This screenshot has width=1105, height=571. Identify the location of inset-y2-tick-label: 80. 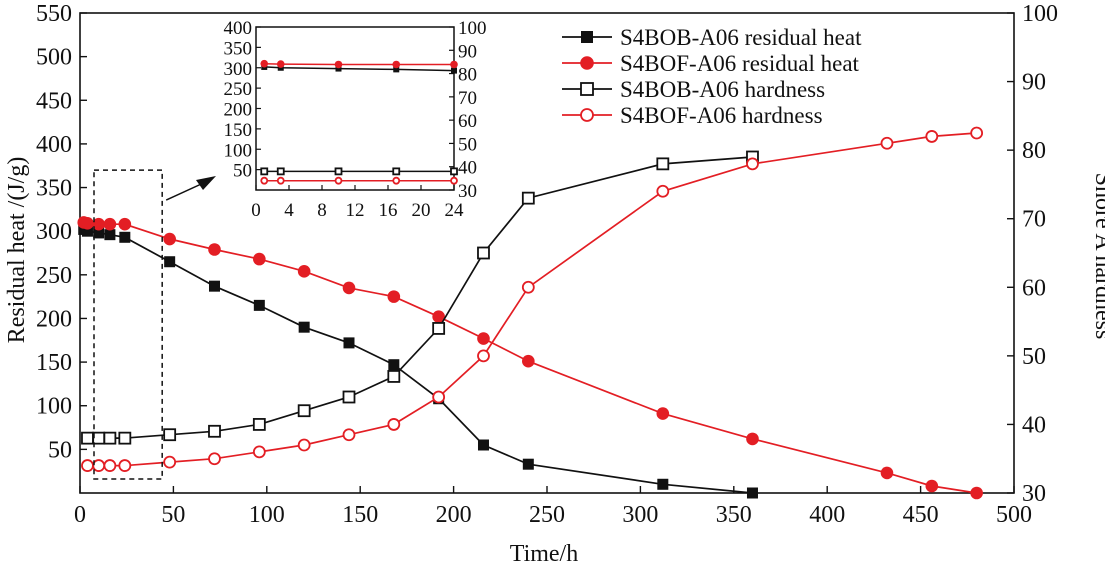
(467, 75).